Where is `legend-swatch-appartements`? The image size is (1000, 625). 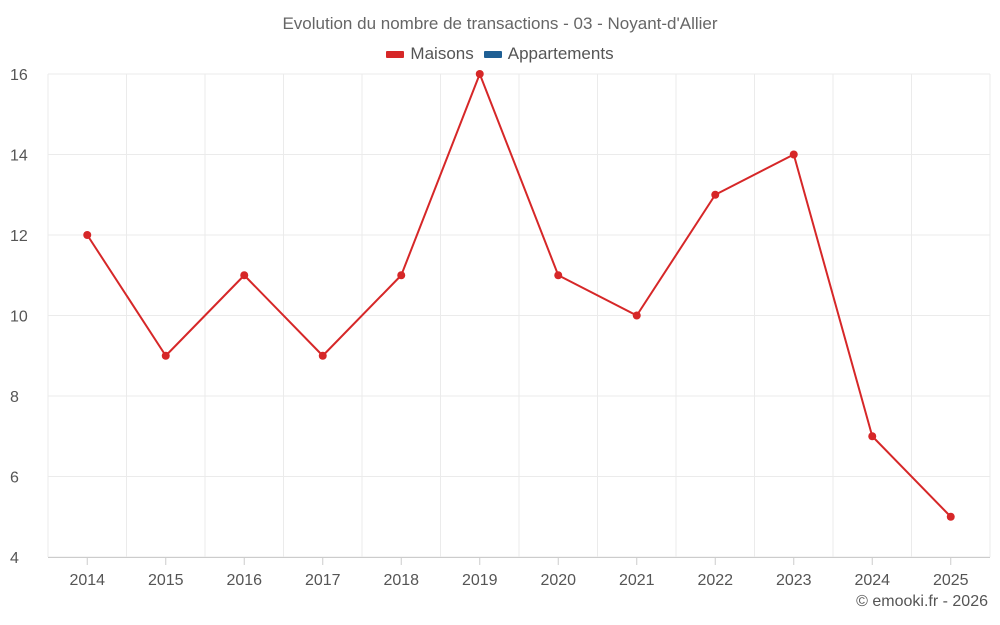
legend-swatch-appartements is located at coordinates (492, 54).